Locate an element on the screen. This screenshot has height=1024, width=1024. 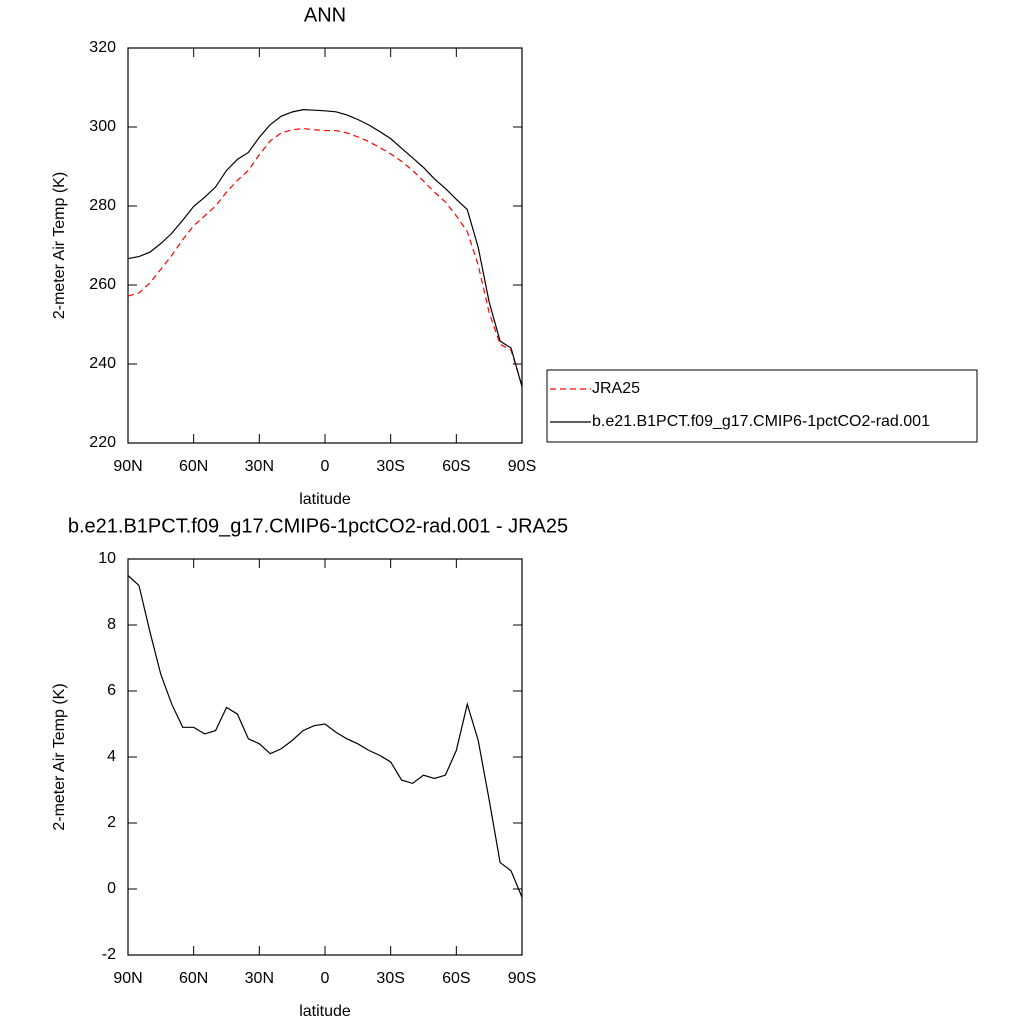
y-tick-label: 6 is located at coordinates (111, 690).